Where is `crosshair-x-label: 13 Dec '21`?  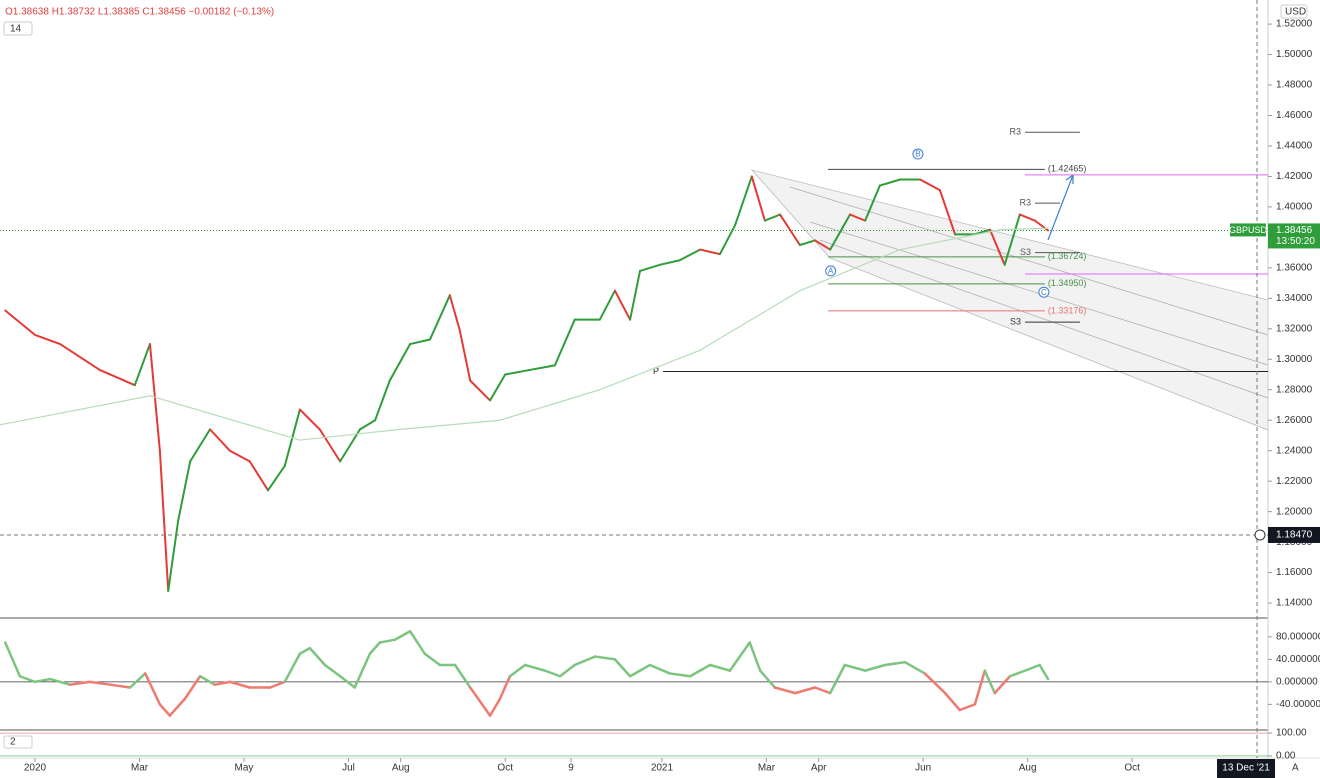
crosshair-x-label: 13 Dec '21 is located at coordinates (1246, 768).